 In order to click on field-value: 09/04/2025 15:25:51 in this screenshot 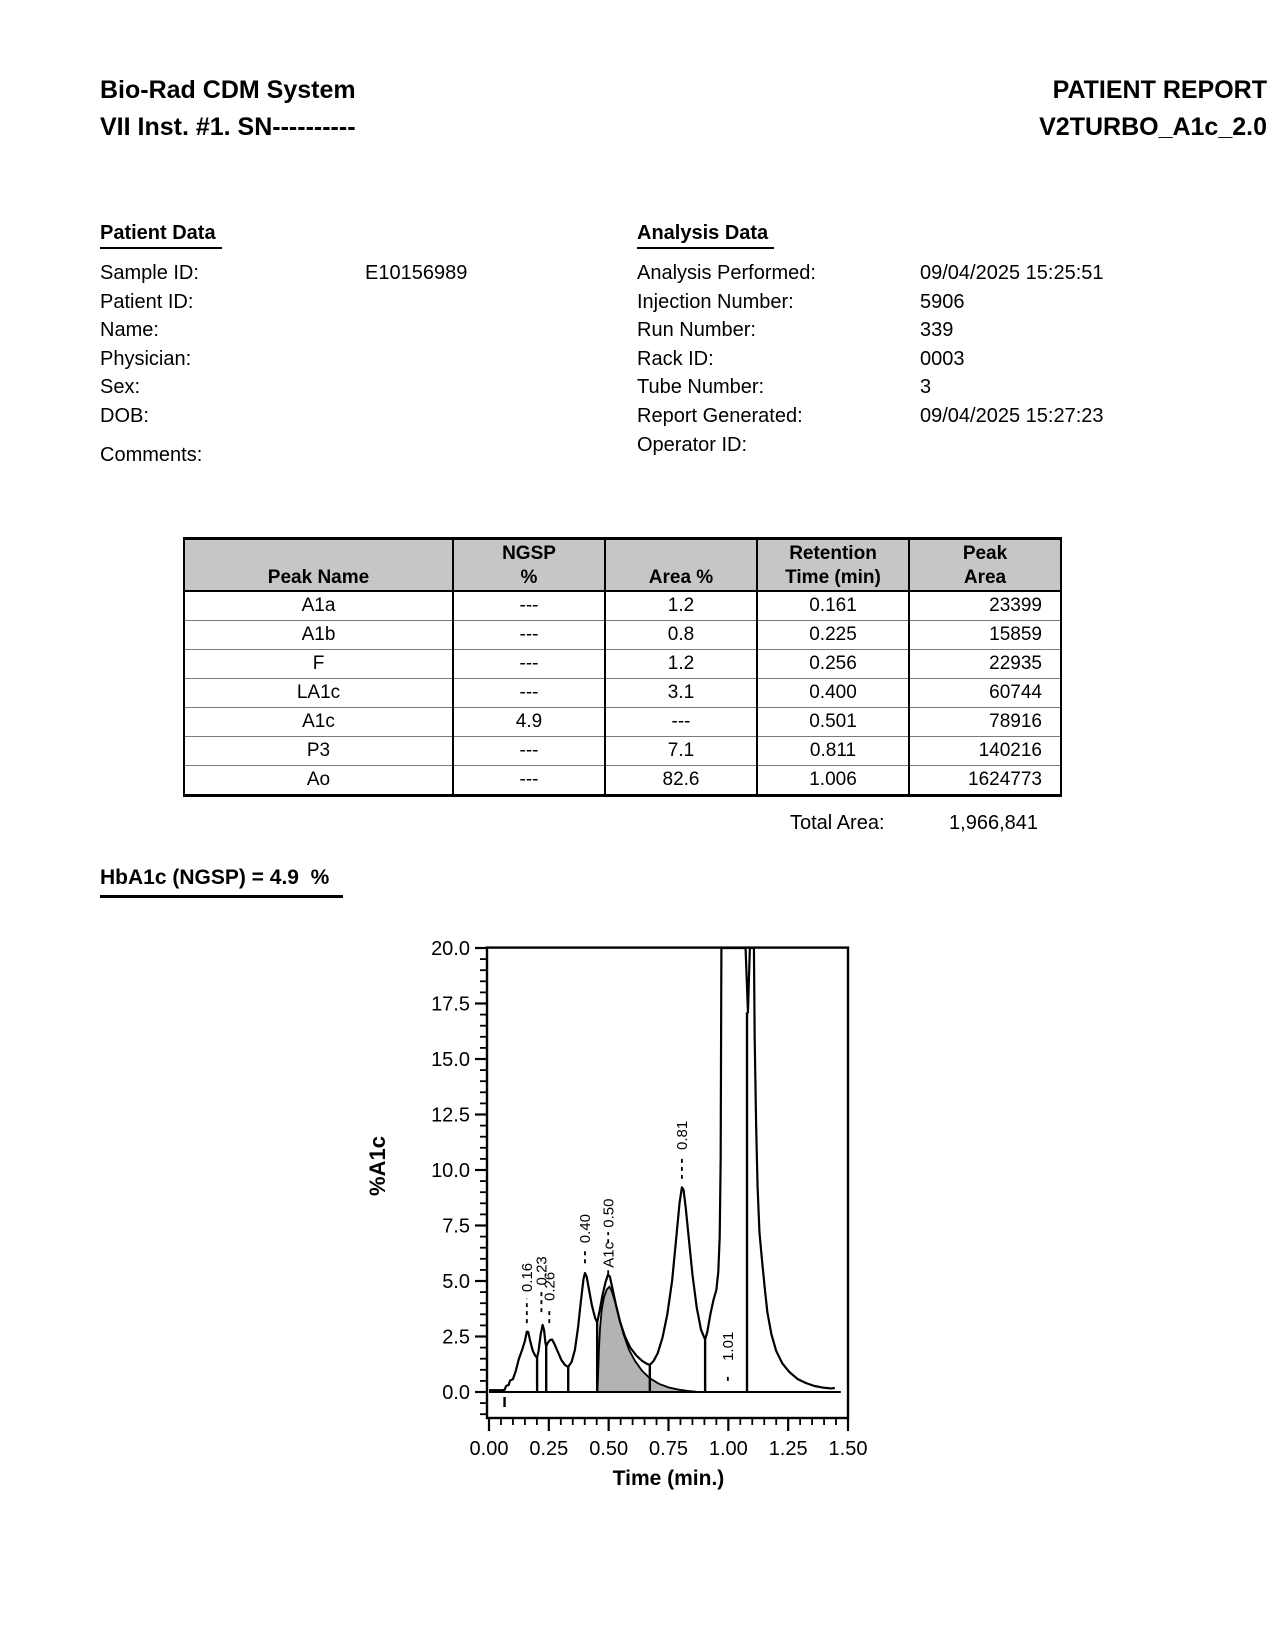, I will do `click(1012, 273)`.